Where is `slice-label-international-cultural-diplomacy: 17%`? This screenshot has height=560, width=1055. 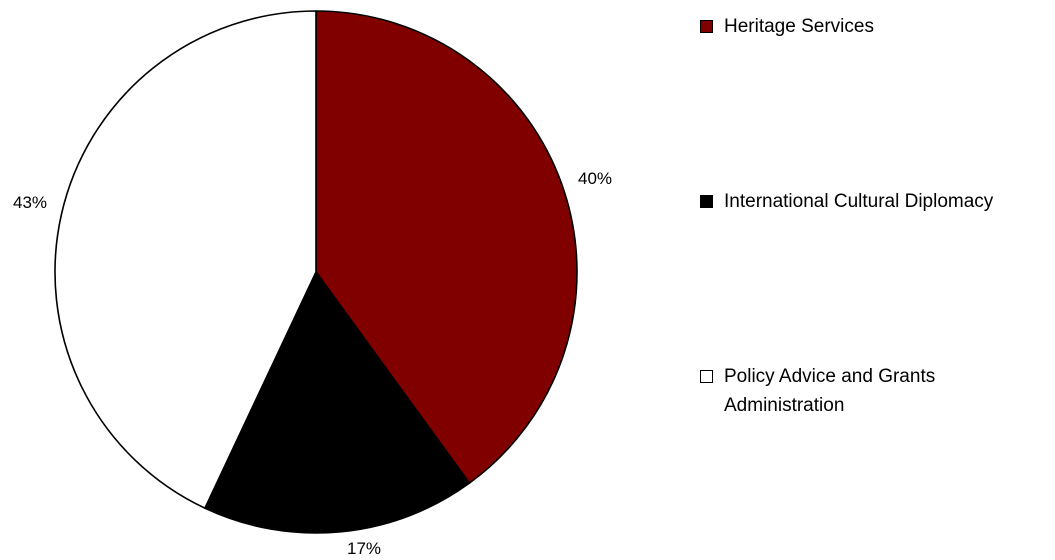
slice-label-international-cultural-diplomacy: 17% is located at coordinates (364, 548).